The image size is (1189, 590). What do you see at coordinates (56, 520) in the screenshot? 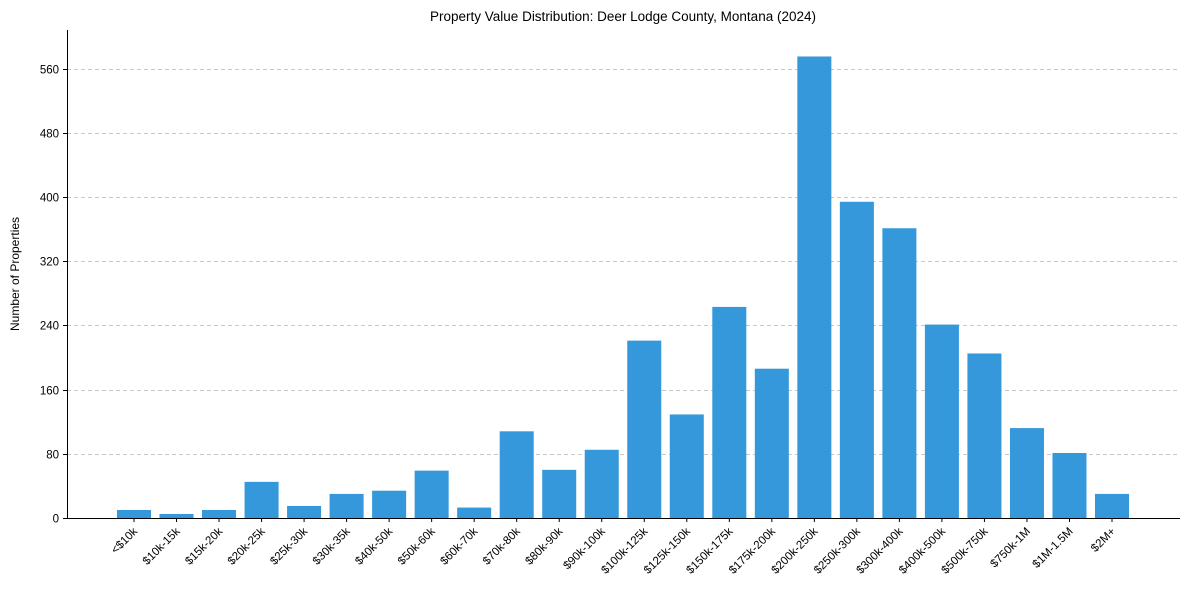
I see `y-tick-label: 0` at bounding box center [56, 520].